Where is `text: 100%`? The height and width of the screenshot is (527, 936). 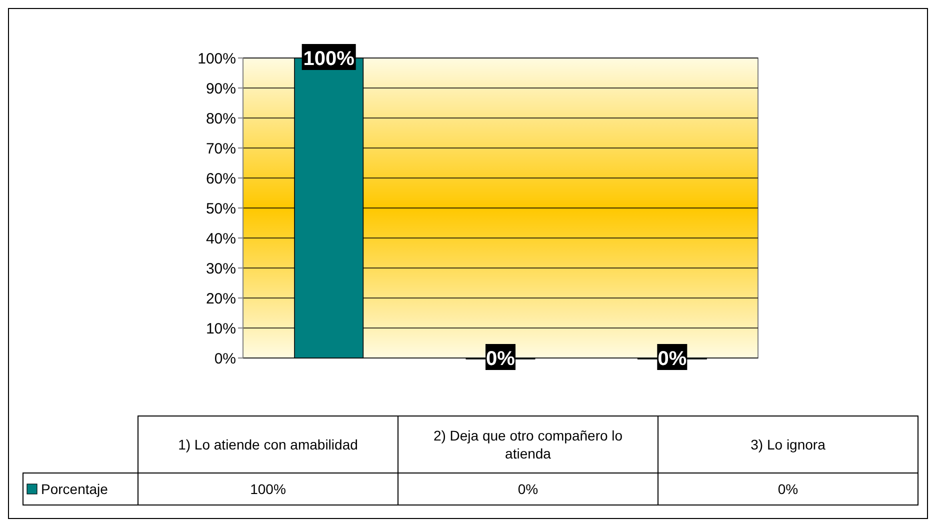
text: 100% is located at coordinates (328, 59).